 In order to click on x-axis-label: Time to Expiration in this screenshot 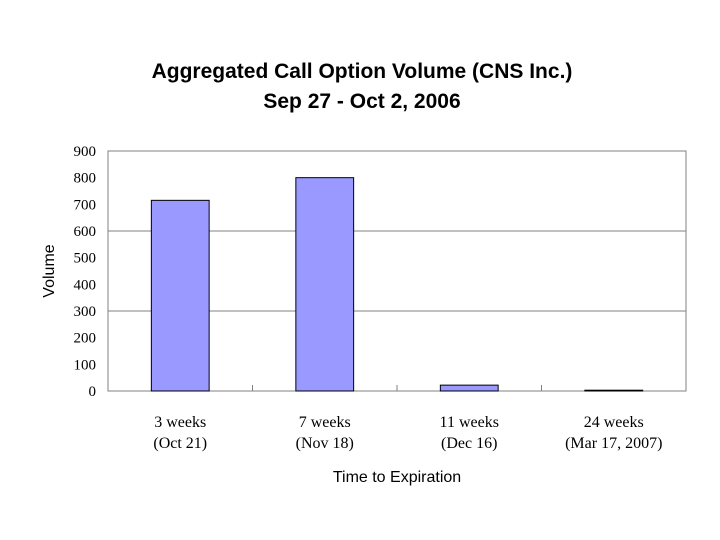, I will do `click(397, 477)`.